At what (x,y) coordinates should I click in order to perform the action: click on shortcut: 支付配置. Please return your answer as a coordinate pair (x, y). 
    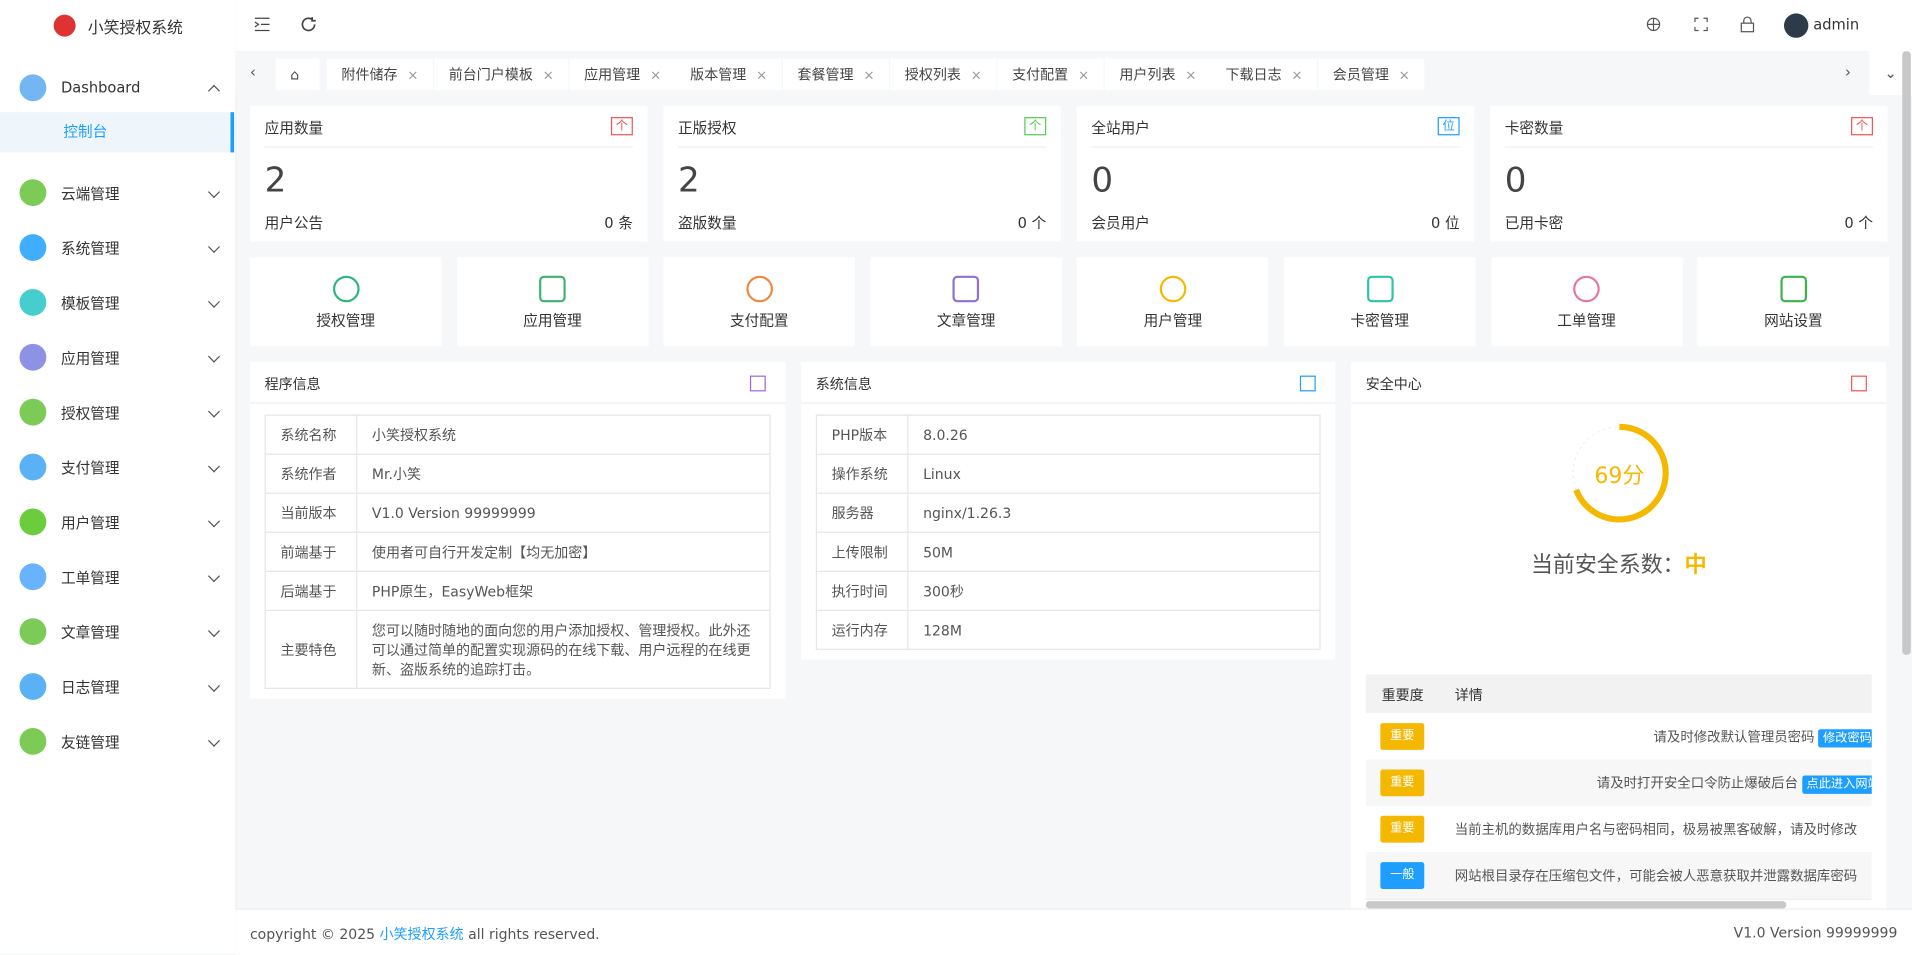
    Looking at the image, I should click on (759, 302).